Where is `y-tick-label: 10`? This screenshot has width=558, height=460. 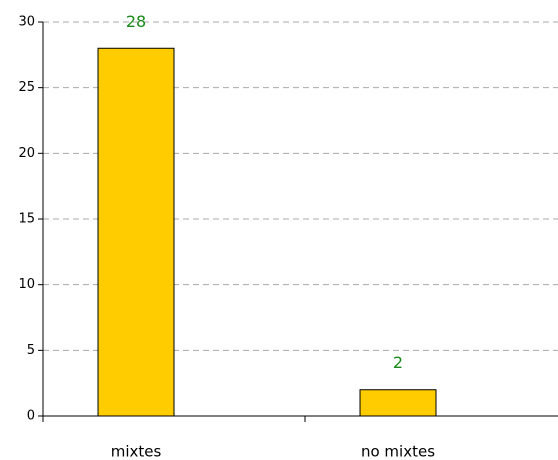
y-tick-label: 10 is located at coordinates (26, 284).